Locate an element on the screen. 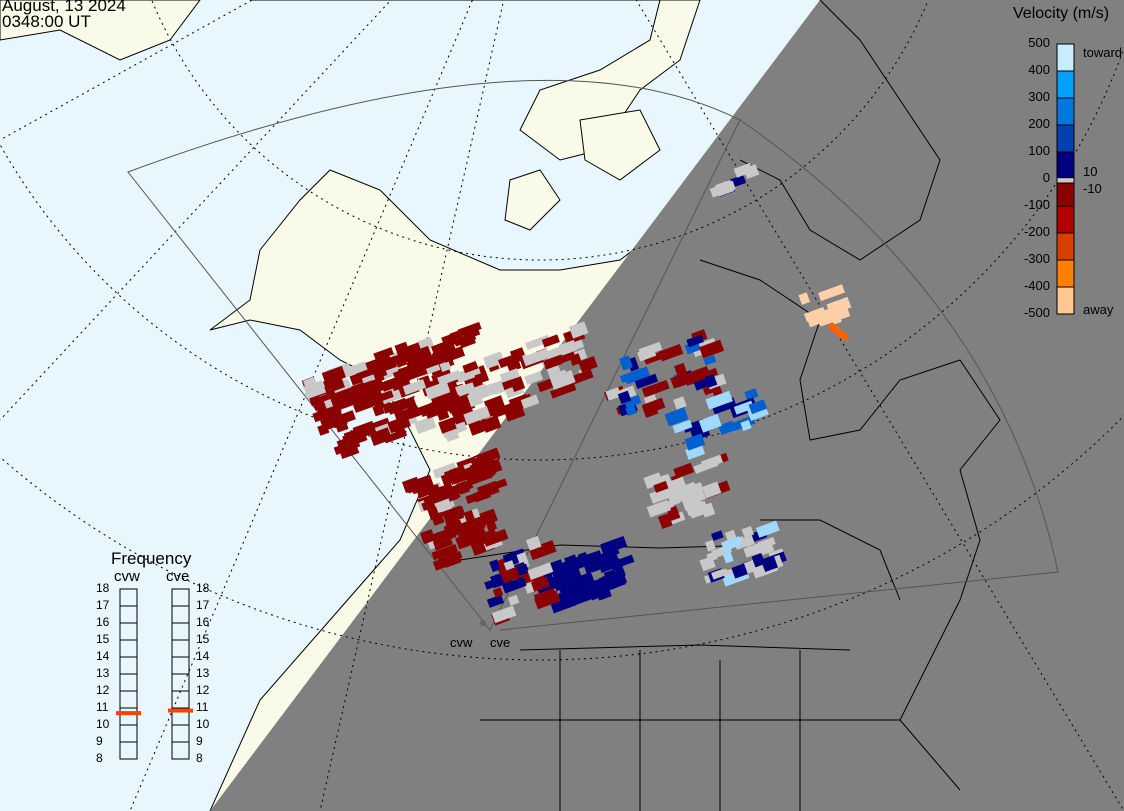  velocity-colorbar is located at coordinates (1065, 179).